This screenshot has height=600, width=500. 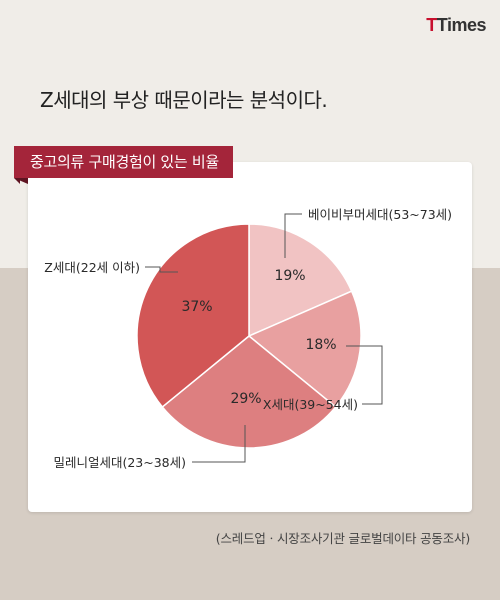 I want to click on banner-fold, so click(x=21, y=181).